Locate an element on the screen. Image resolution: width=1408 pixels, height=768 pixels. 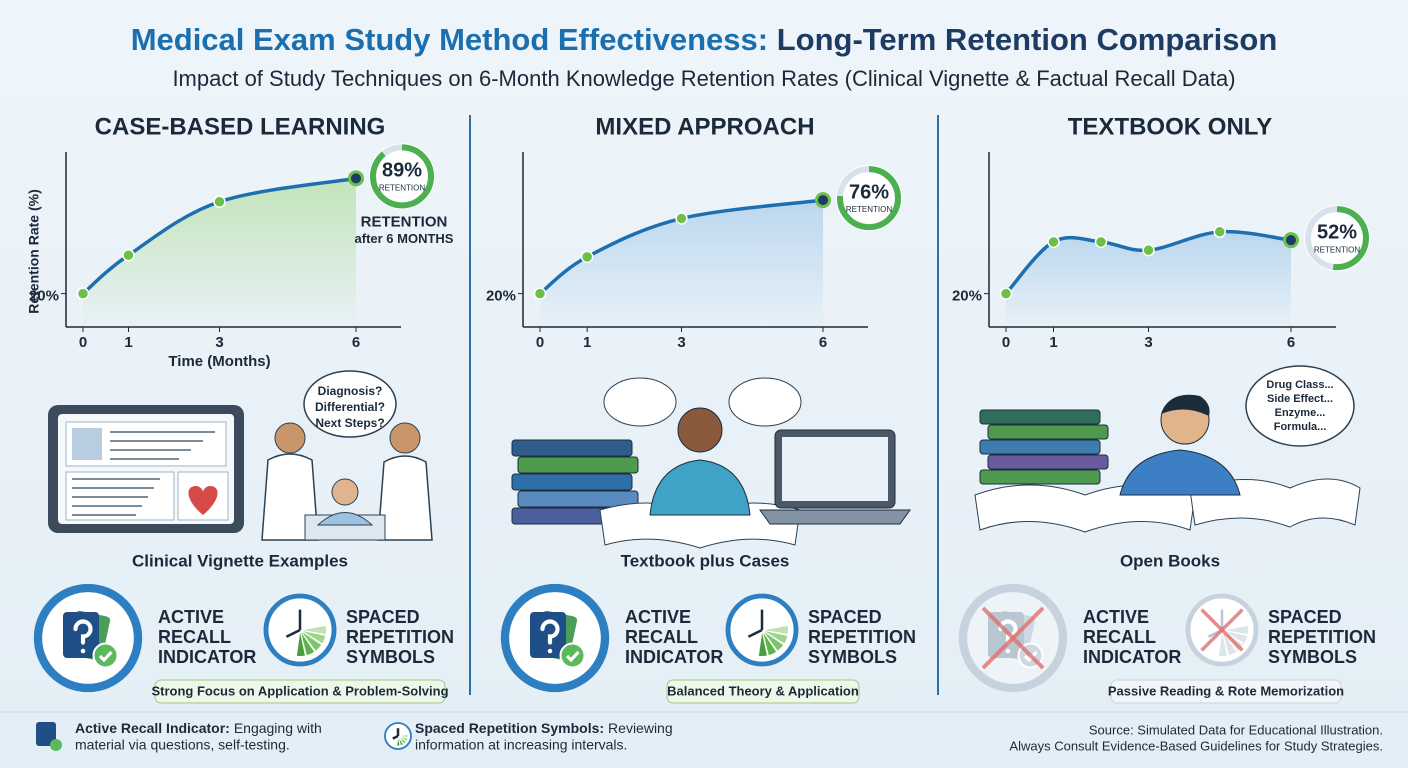
check is located at coordinates (1030, 656).